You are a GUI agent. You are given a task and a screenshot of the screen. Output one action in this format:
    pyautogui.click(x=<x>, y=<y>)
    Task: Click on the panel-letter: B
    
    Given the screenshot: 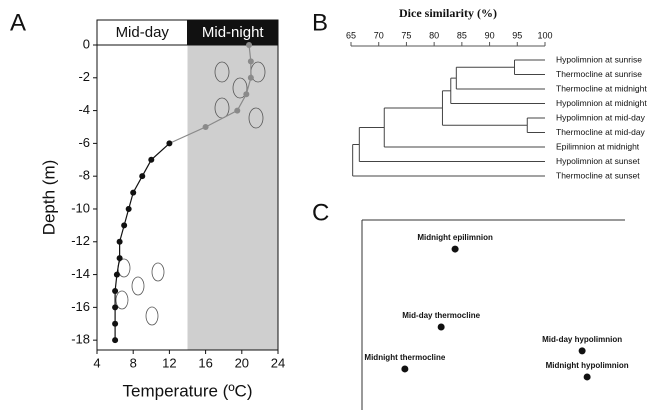 What is the action you would take?
    pyautogui.click(x=320, y=22)
    